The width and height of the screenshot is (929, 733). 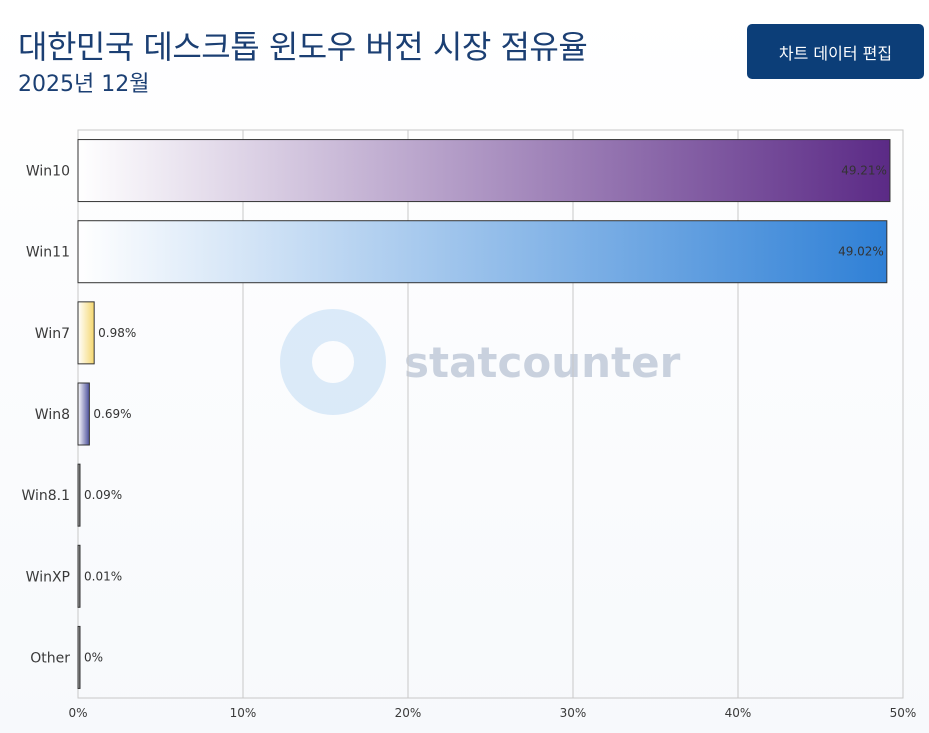 What do you see at coordinates (333, 362) in the screenshot?
I see `watermark-logo-icon` at bounding box center [333, 362].